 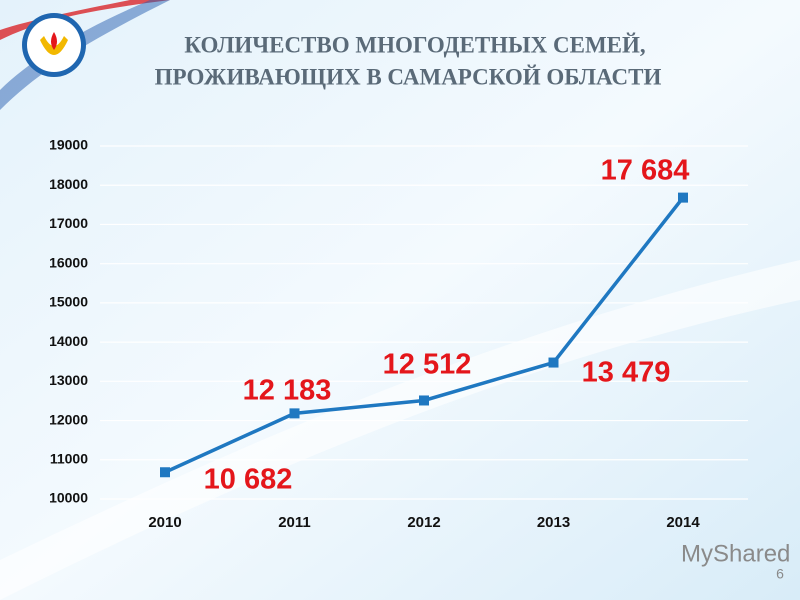 What do you see at coordinates (294, 522) in the screenshot?
I see `x-tick-label: 2011` at bounding box center [294, 522].